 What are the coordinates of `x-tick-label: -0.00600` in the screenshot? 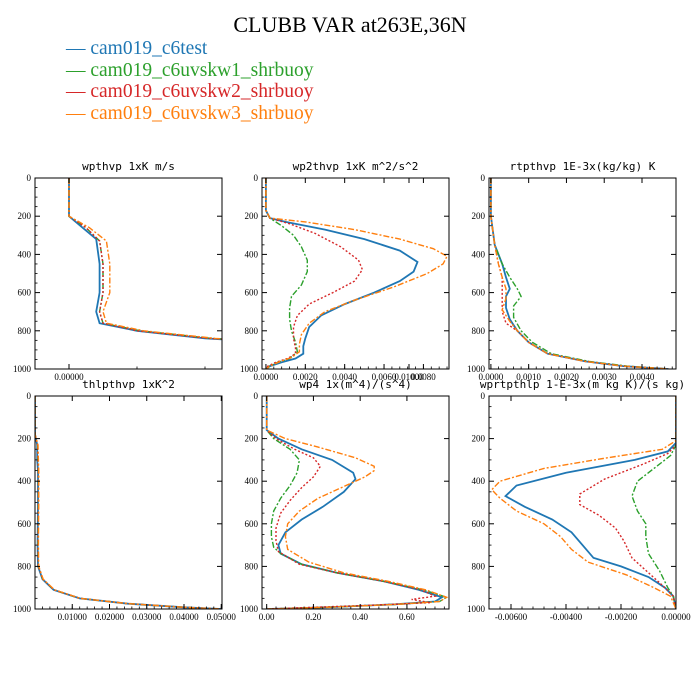 It's located at (511, 617).